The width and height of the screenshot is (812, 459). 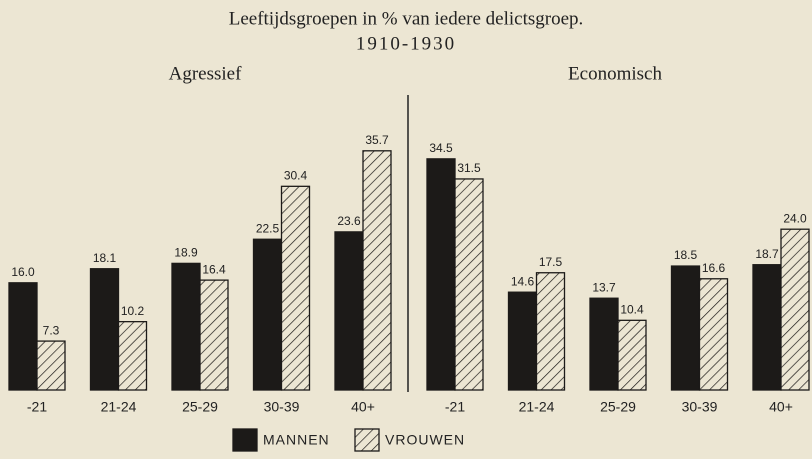 I want to click on data-label: 14.6, so click(x=523, y=281).